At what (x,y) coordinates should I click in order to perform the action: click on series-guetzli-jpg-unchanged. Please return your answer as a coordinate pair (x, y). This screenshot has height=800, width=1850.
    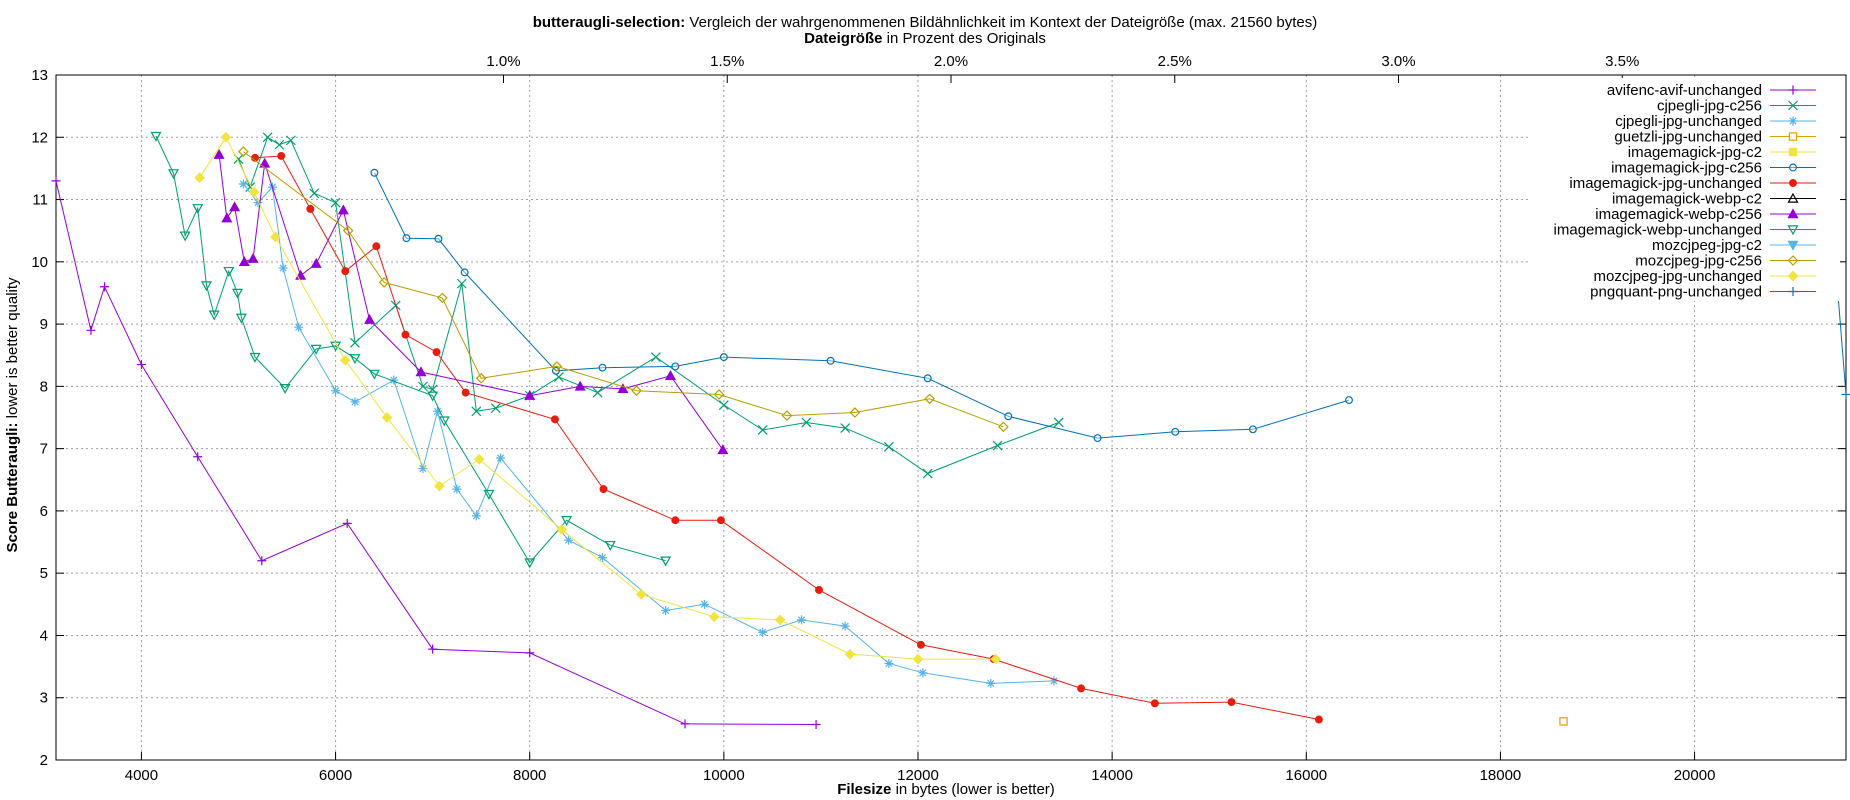
    Looking at the image, I should click on (1563, 721).